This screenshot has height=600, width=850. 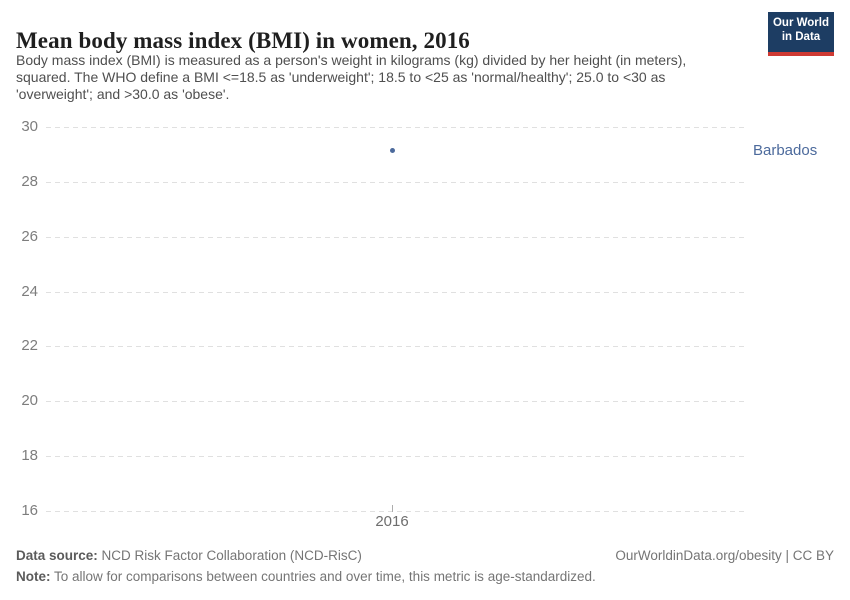 I want to click on y-axis-tick-label: 24, so click(x=29, y=291).